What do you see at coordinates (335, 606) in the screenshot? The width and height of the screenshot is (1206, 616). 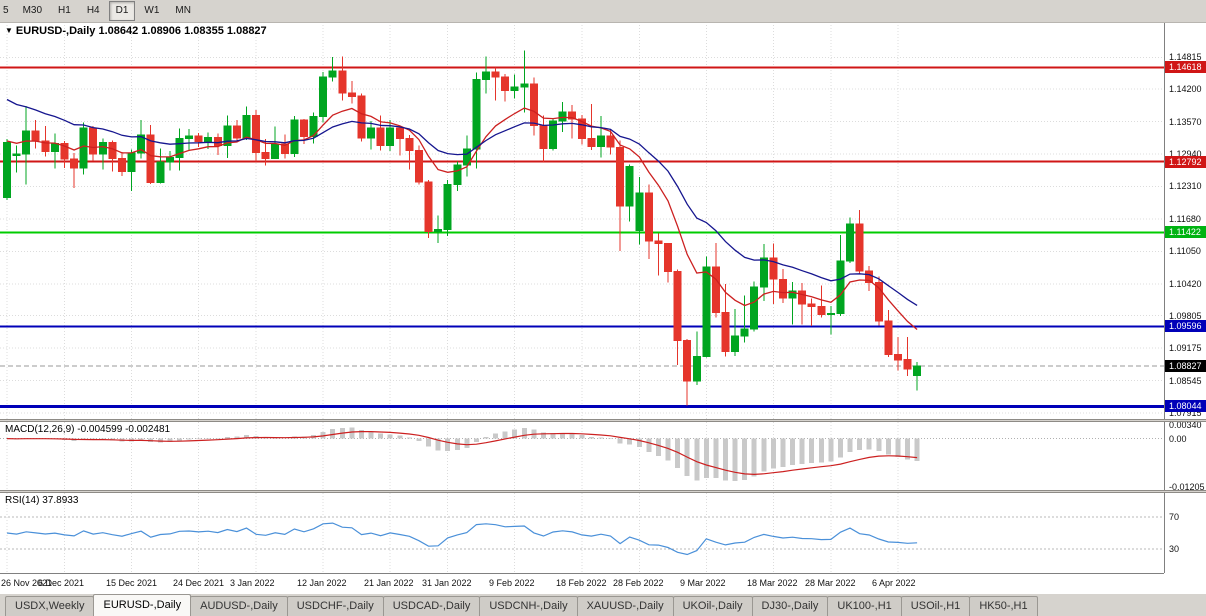 I see `chart-tab-usdchf-daily: USDCHF-,Daily` at bounding box center [335, 606].